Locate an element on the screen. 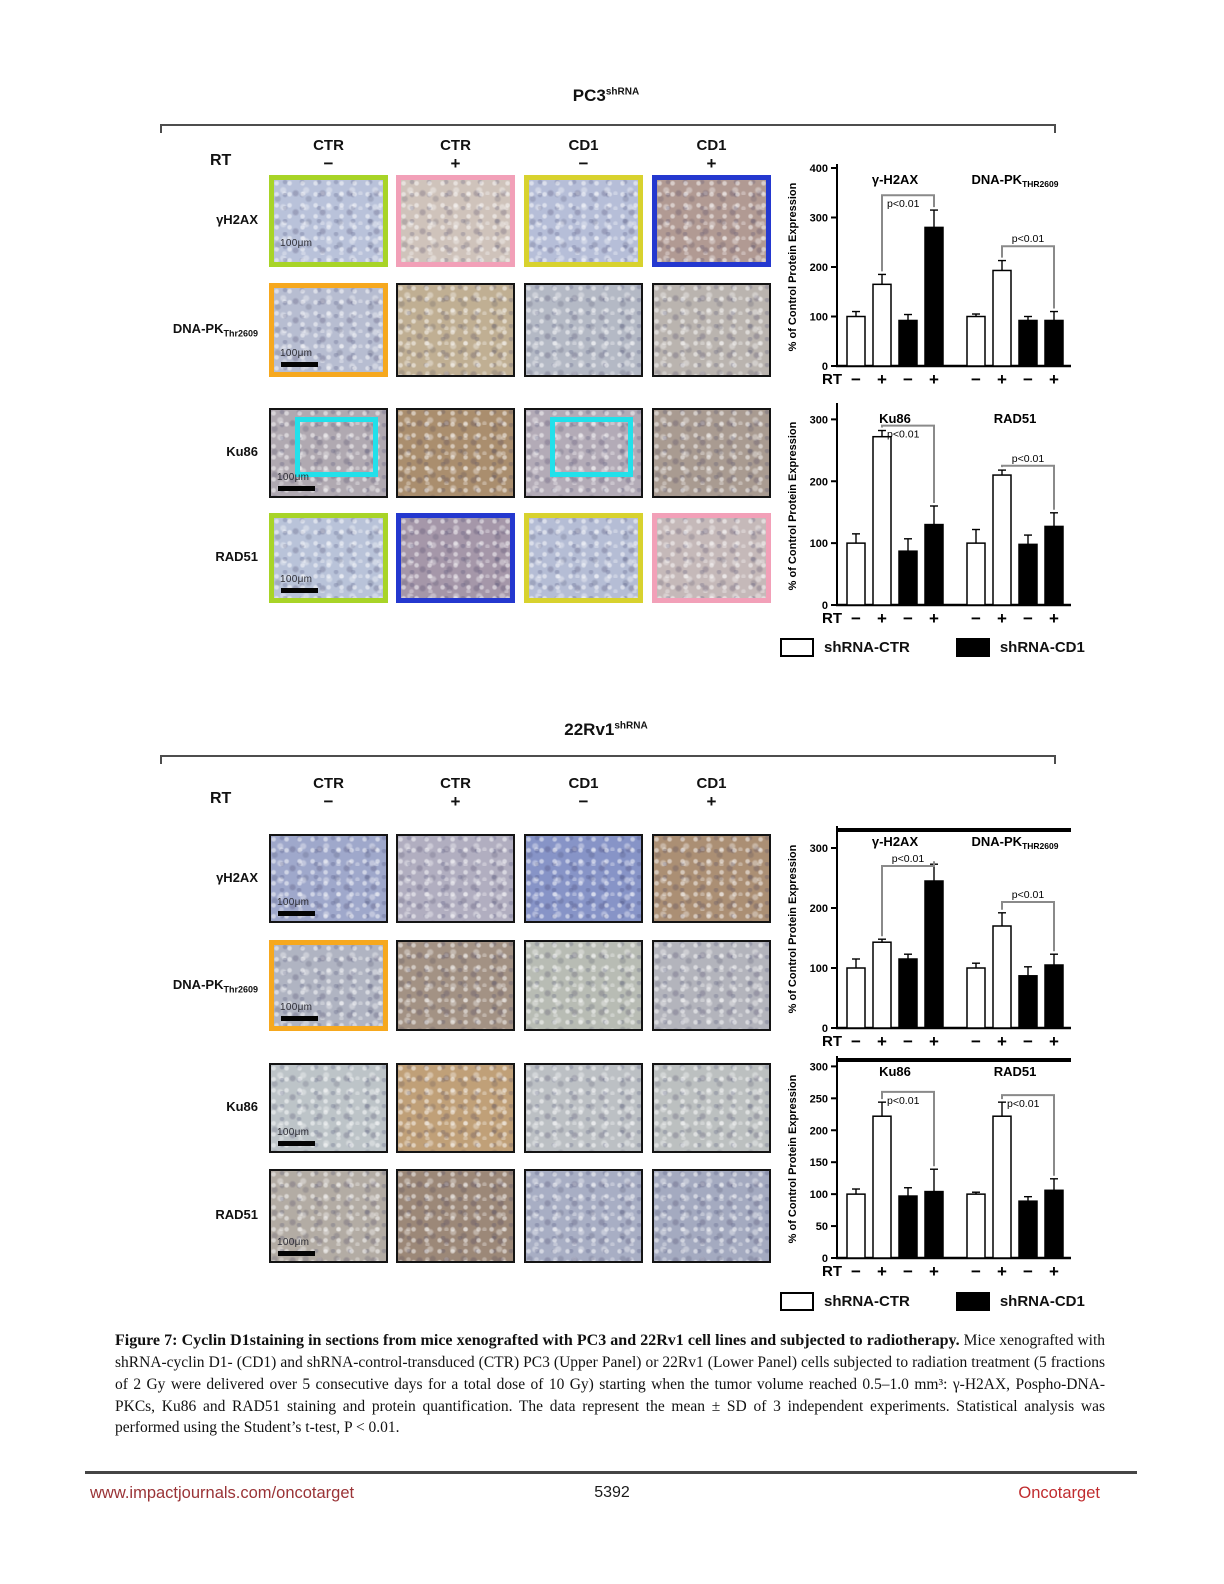 The width and height of the screenshot is (1224, 1584). legend-swatch is located at coordinates (797, 647).